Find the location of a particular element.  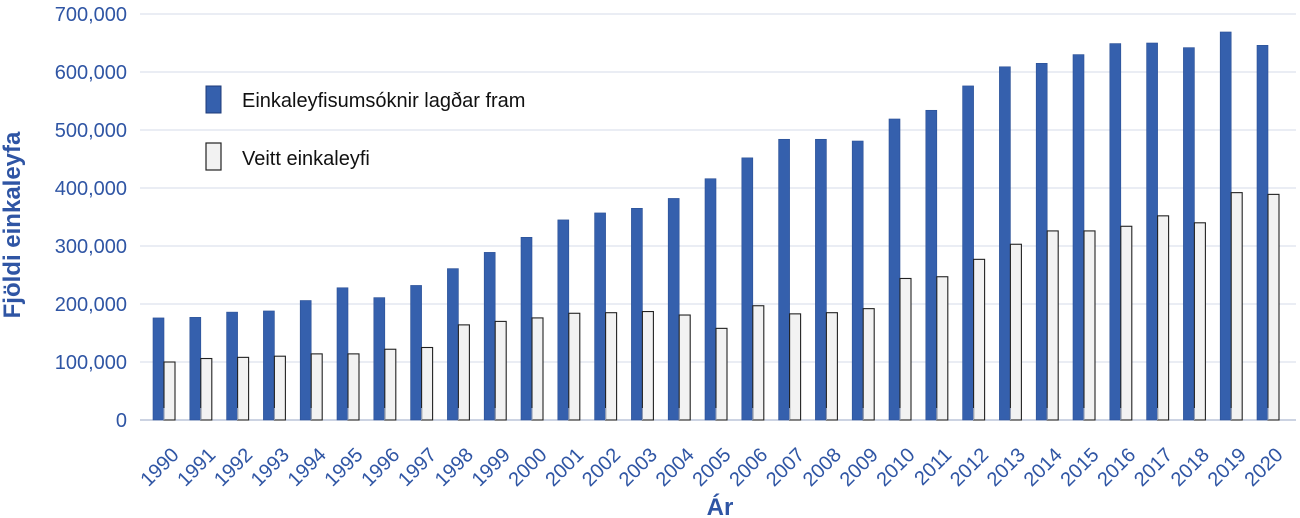

bar-granted-2014 is located at coordinates (1052, 325).